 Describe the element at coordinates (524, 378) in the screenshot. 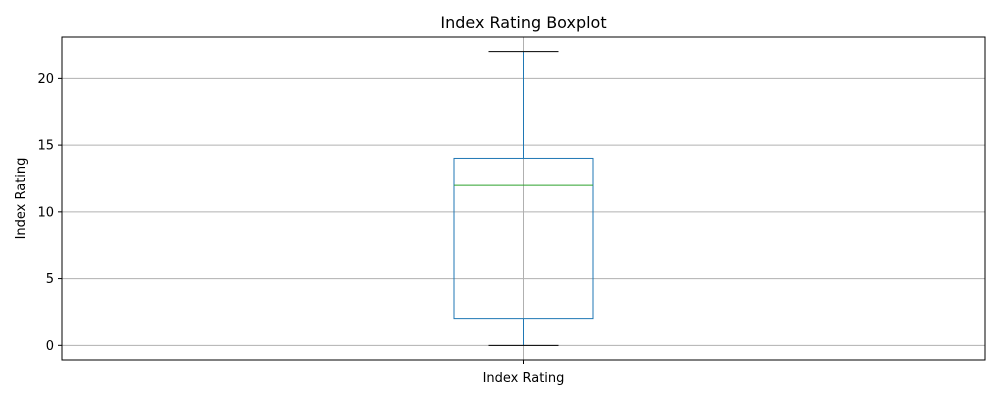

I see `x-tick-label: Index Rating` at that location.